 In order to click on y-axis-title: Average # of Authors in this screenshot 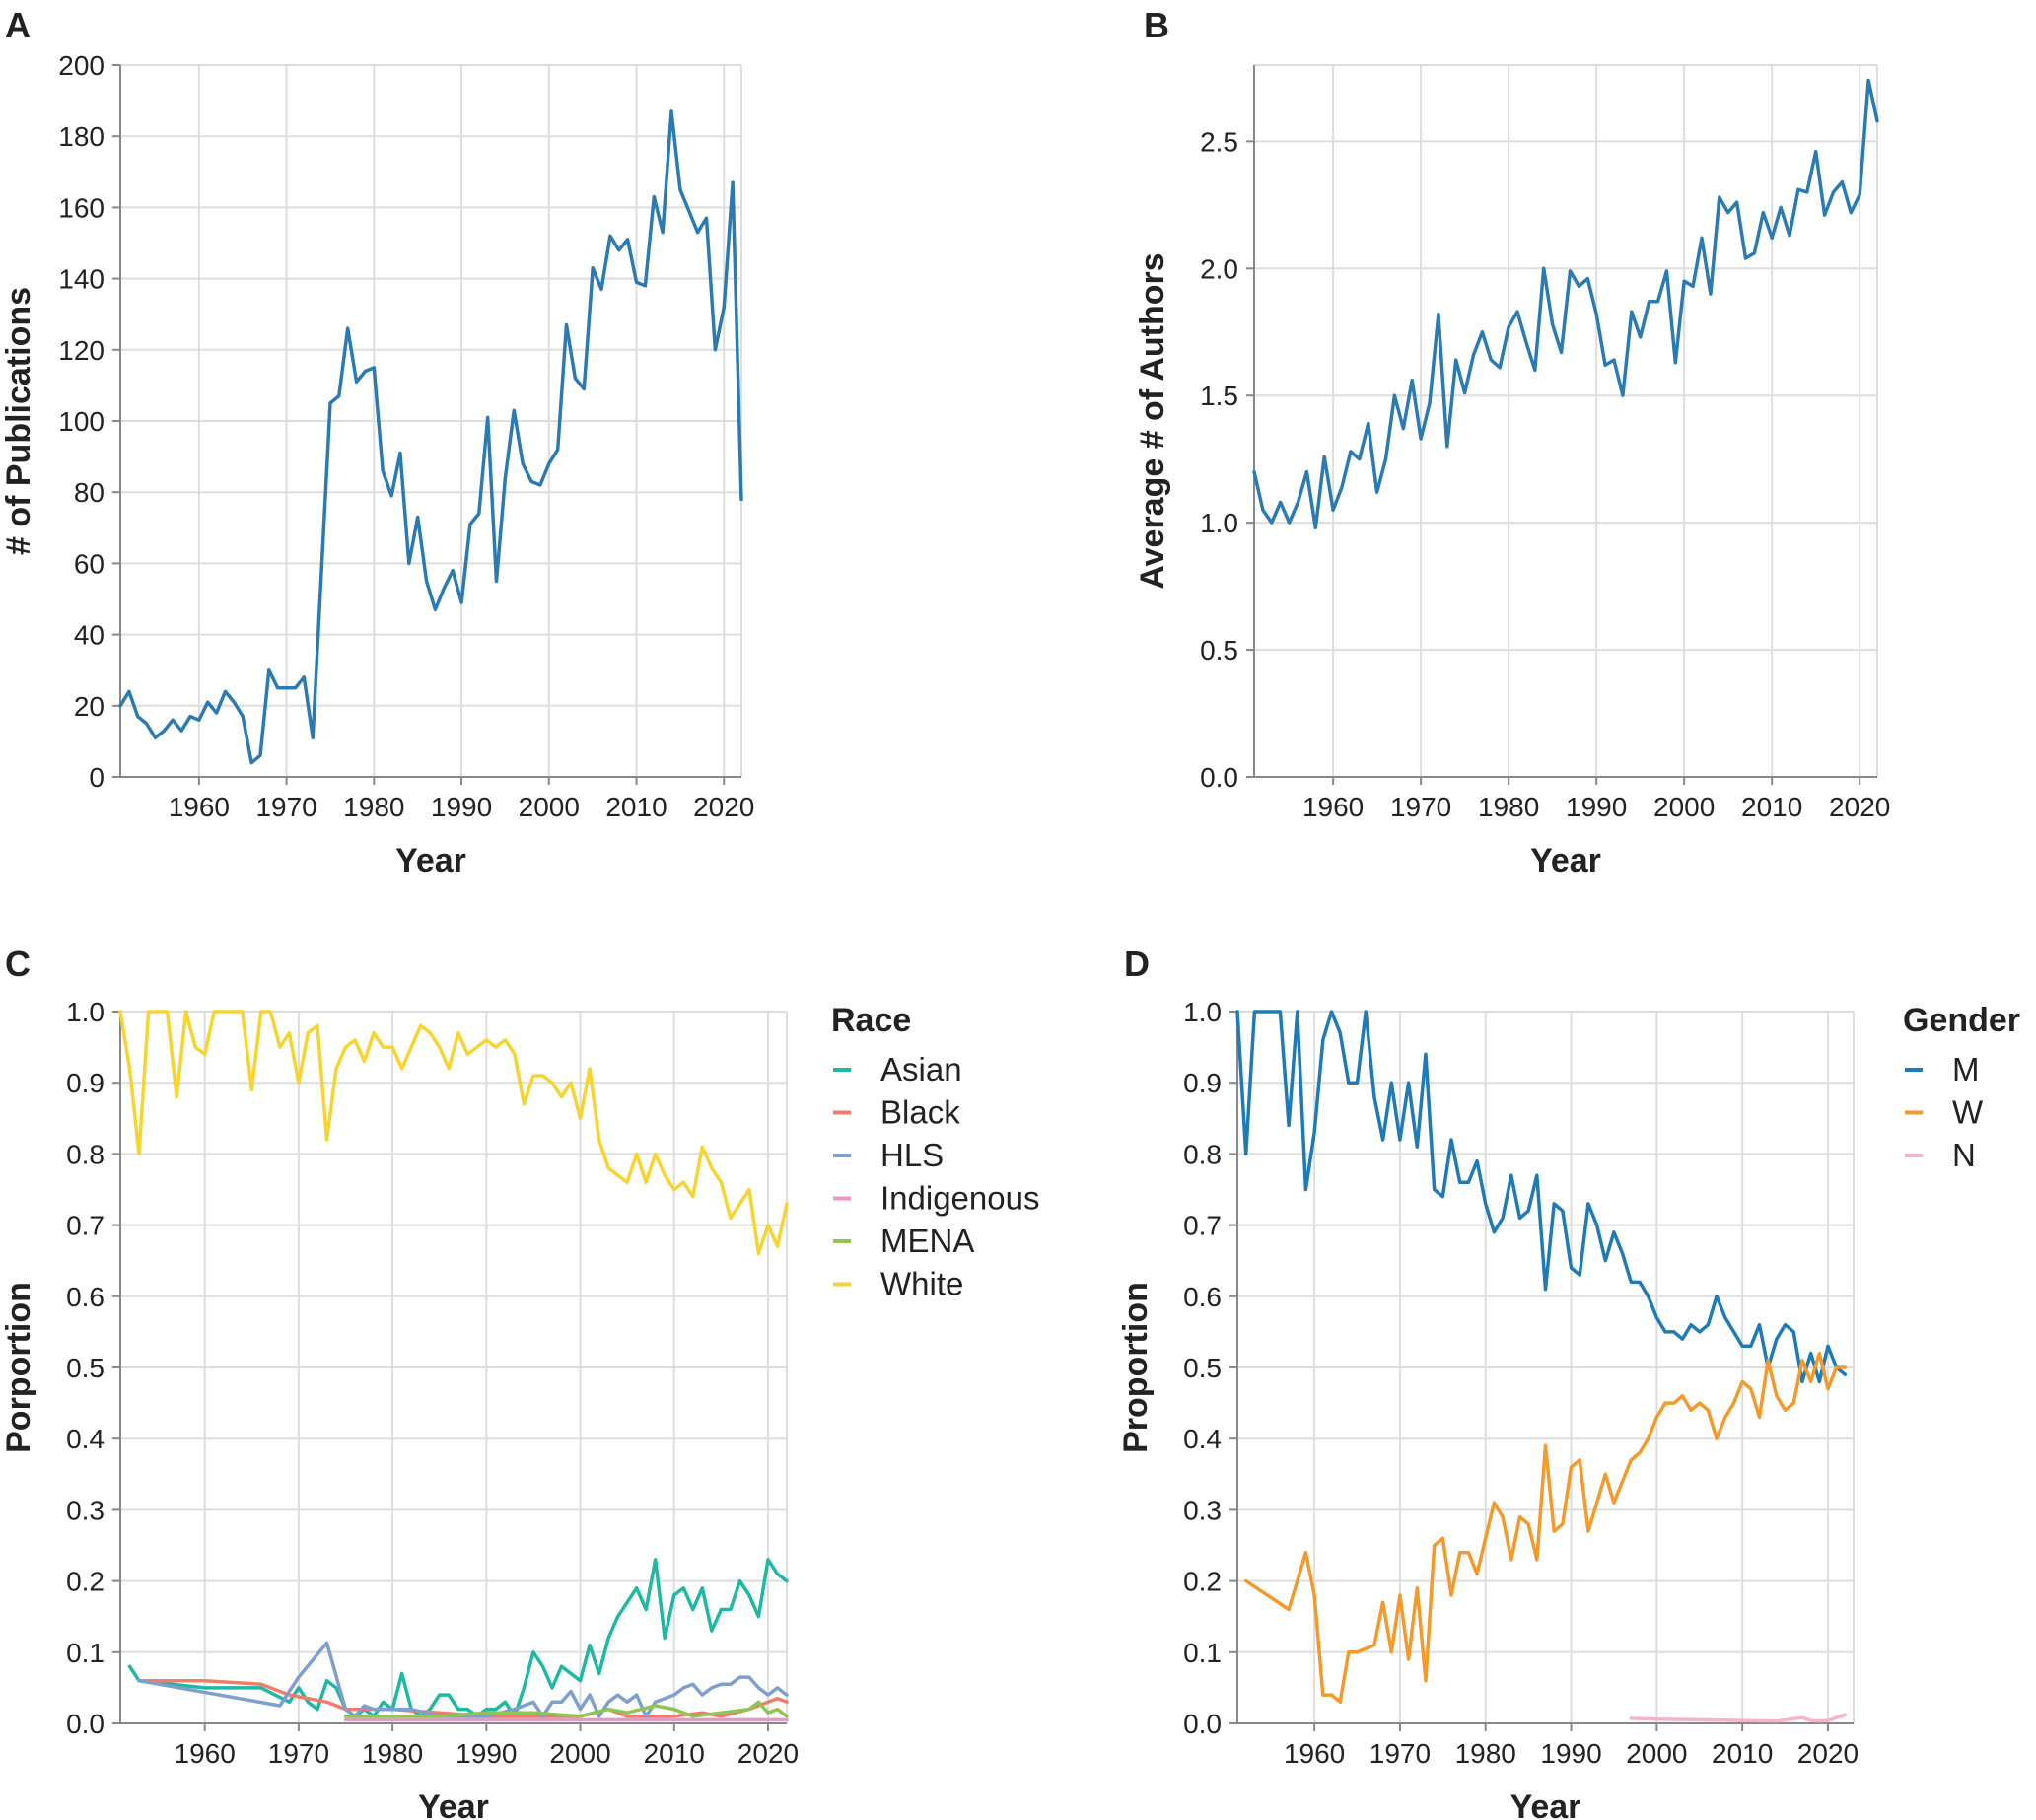, I will do `click(1152, 420)`.